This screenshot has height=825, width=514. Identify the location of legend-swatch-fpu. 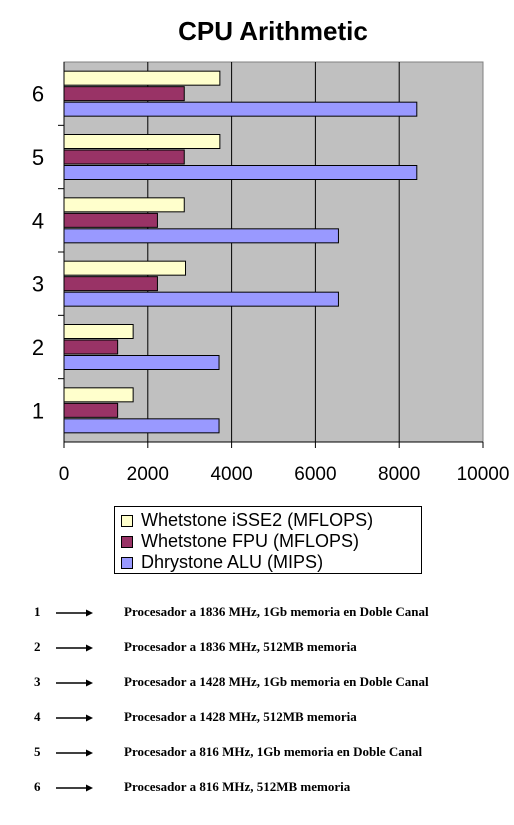
(127, 541).